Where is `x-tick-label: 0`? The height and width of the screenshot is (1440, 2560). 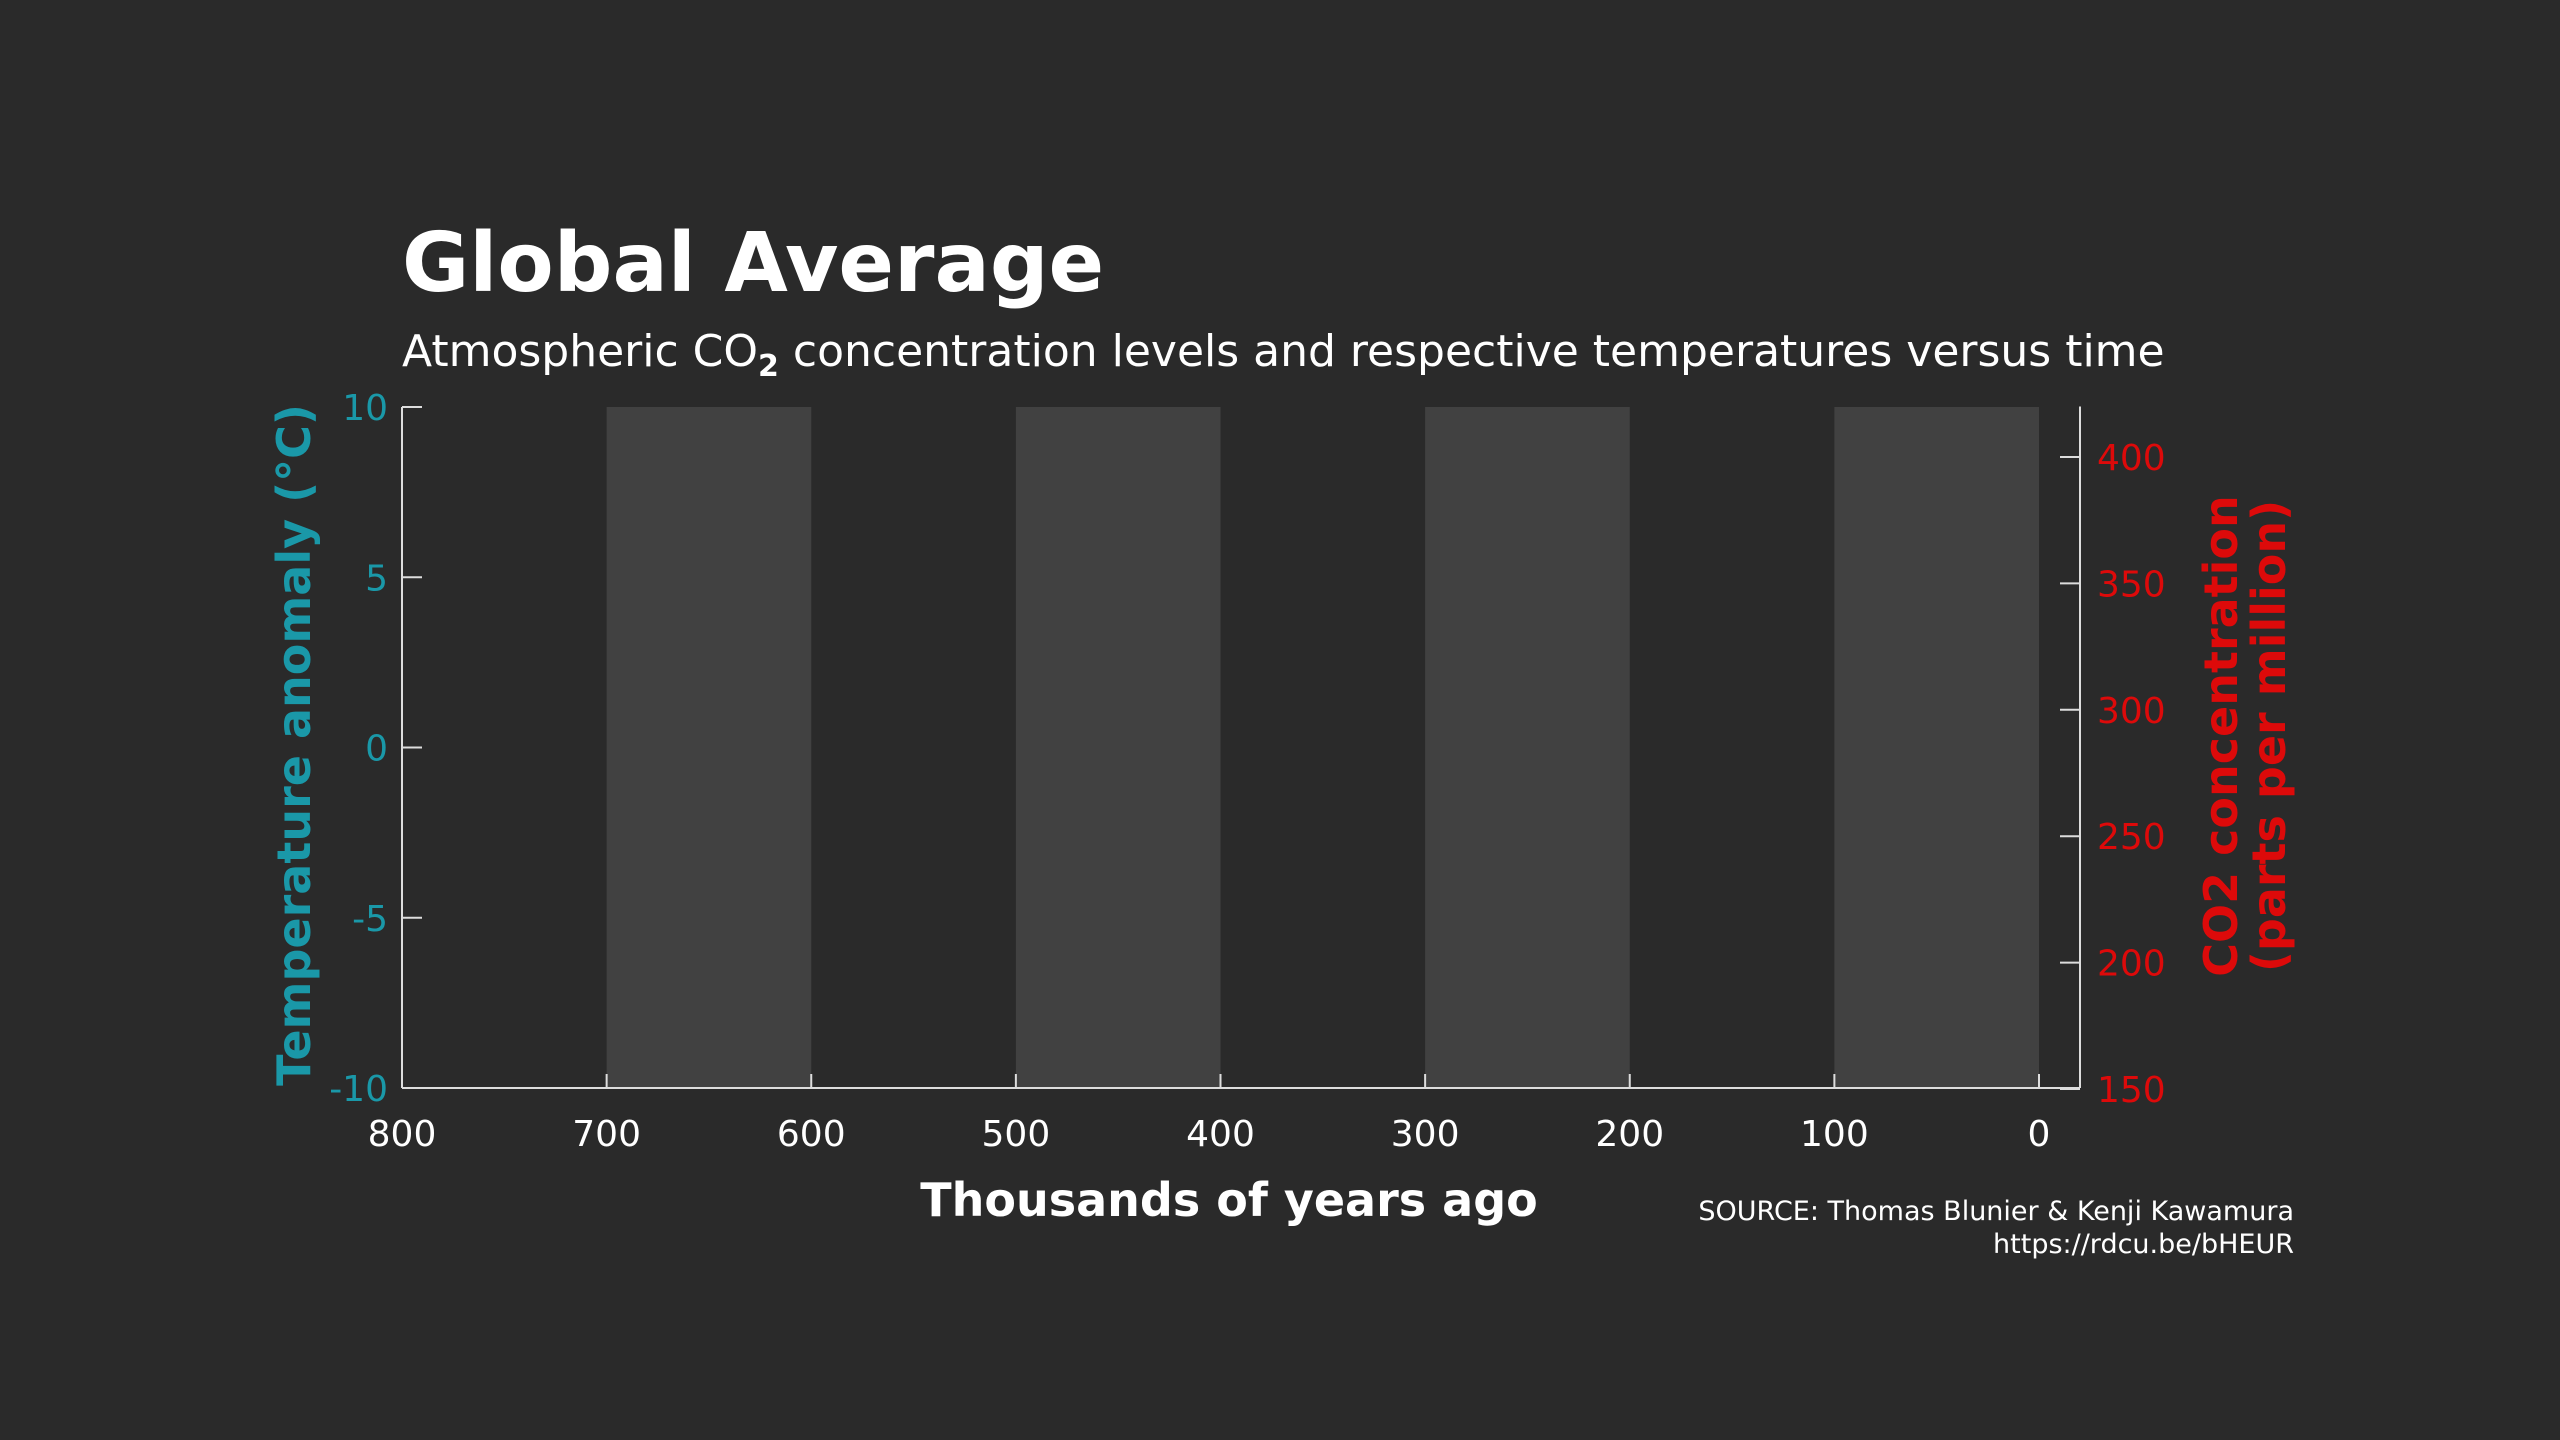 x-tick-label: 0 is located at coordinates (2039, 1134).